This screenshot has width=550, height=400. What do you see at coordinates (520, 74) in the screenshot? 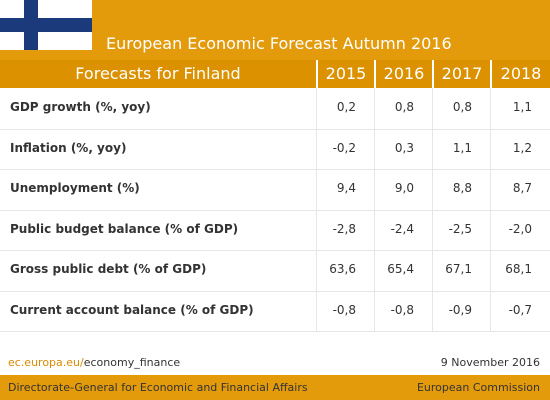
I see `column-header: 2018` at bounding box center [520, 74].